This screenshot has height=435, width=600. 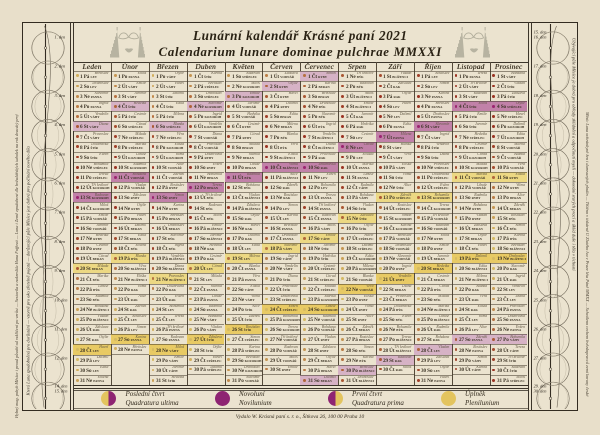 I want to click on svg-text: 5. den, so click(x=60, y=153).